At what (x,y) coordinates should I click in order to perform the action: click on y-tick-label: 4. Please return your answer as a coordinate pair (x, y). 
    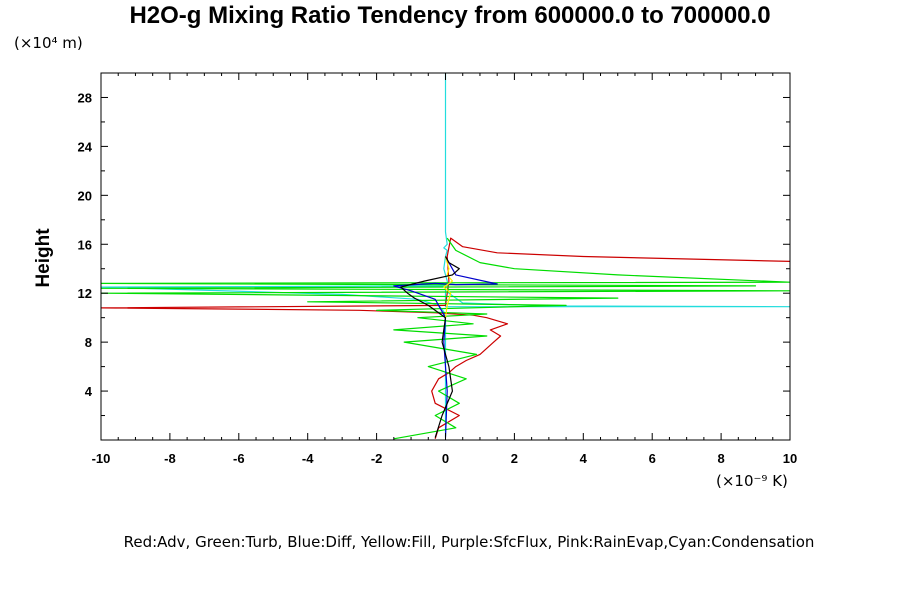
    Looking at the image, I should click on (89, 391).